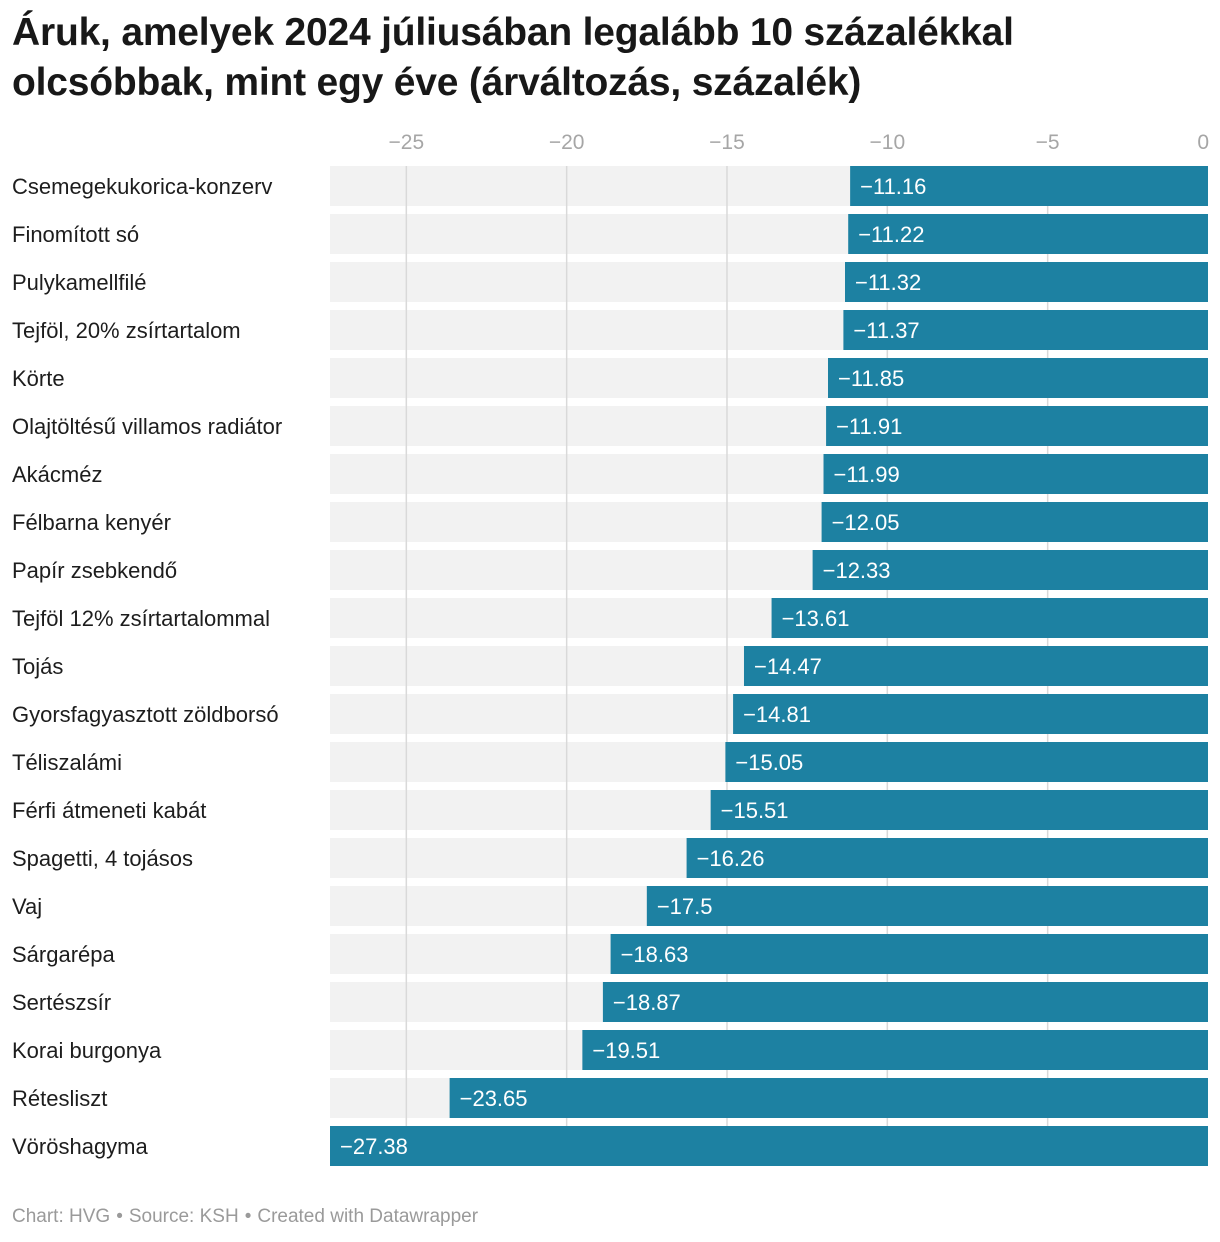 The width and height of the screenshot is (1220, 1242). Describe the element at coordinates (755, 810) in the screenshot. I see `bar-value-label: −15.51` at that location.